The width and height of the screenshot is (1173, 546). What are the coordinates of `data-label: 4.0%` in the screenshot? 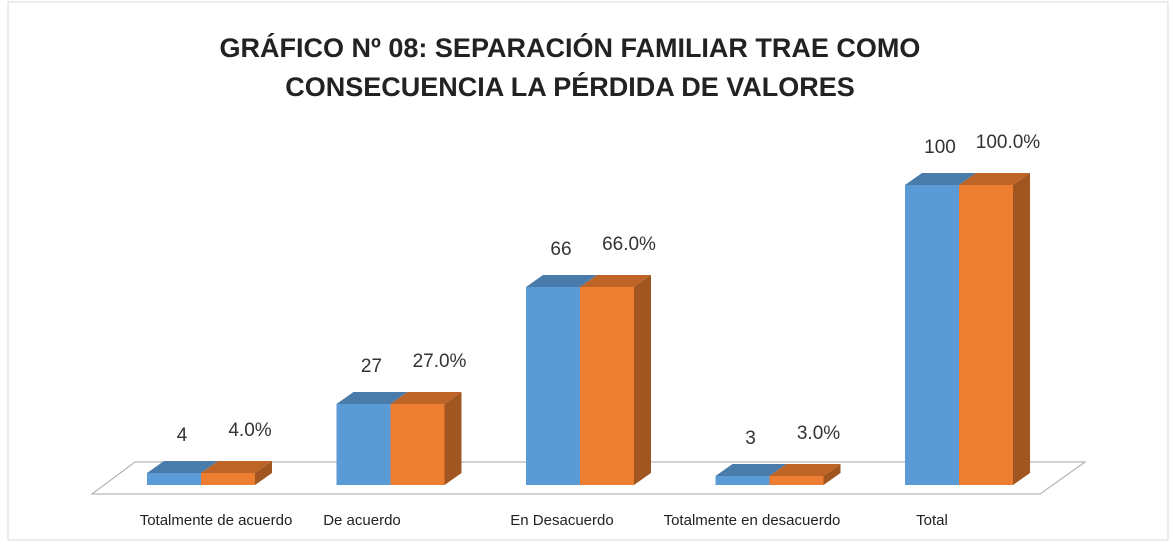 It's located at (249, 430).